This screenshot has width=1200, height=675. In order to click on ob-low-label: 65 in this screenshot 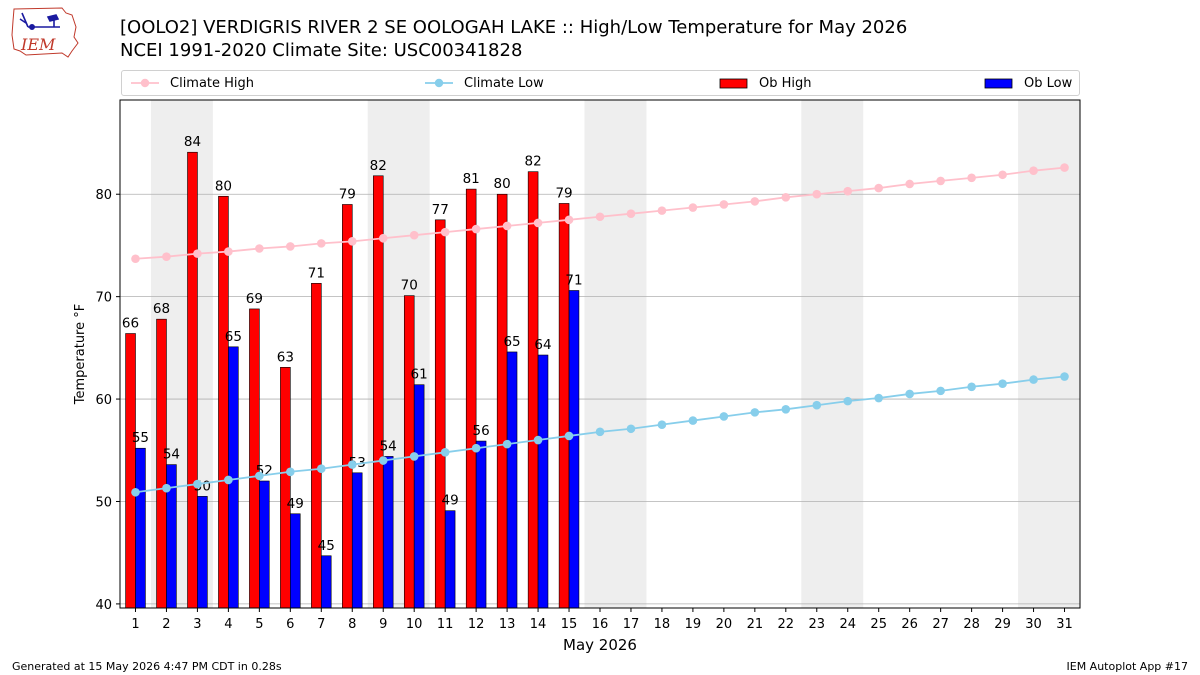, I will do `click(233, 337)`.